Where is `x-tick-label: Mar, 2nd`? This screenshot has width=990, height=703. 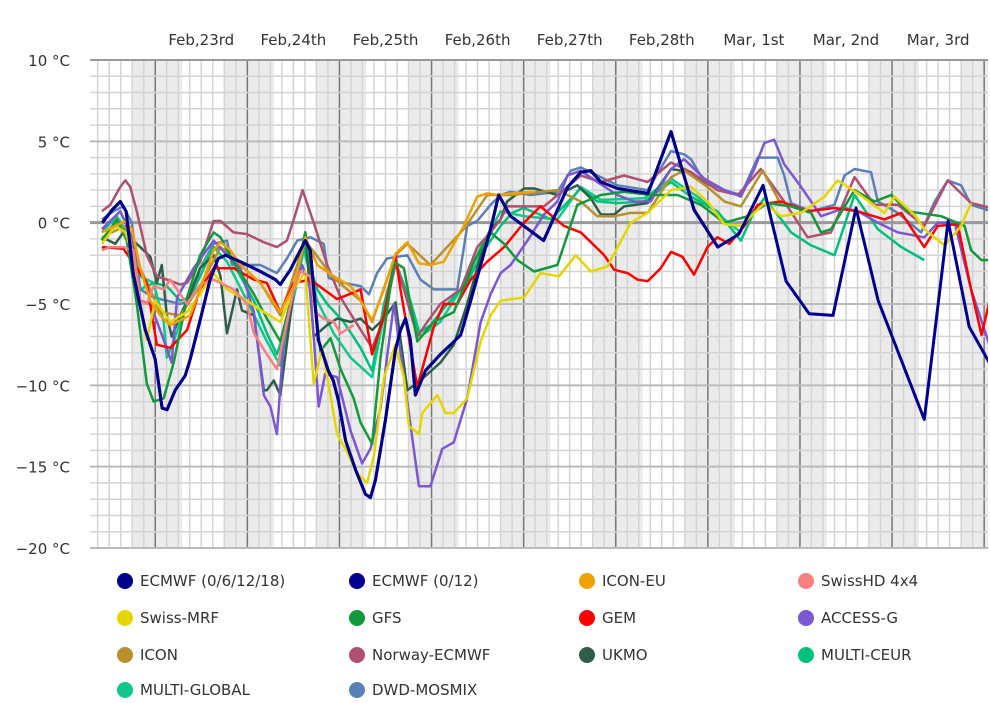
x-tick-label: Mar, 2nd is located at coordinates (846, 40).